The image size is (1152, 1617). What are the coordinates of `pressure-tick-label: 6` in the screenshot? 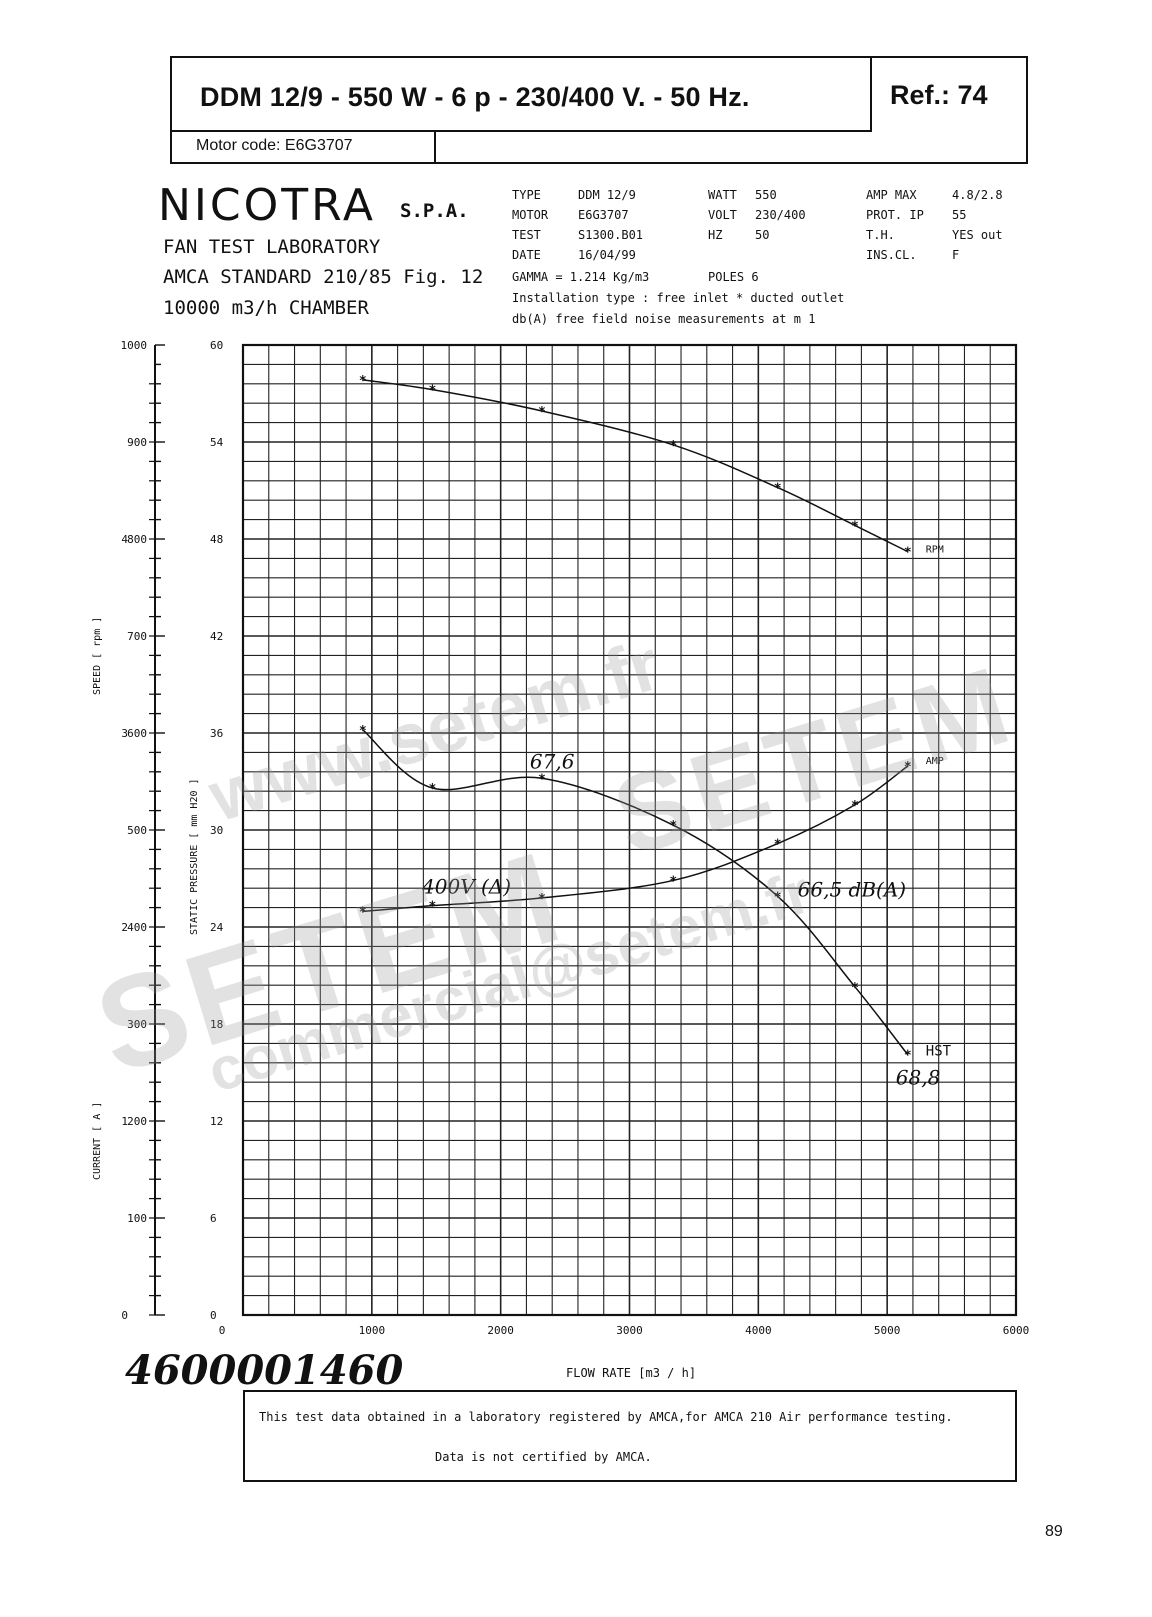 It's located at (213, 1218).